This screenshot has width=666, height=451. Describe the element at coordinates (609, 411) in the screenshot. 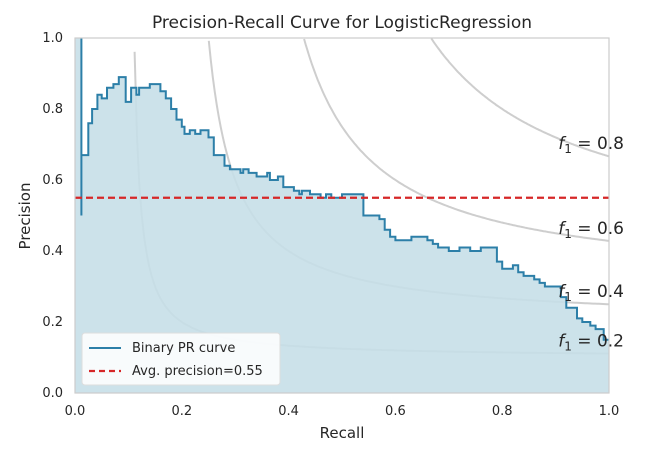

I see `x-tick-label: 1.0` at that location.